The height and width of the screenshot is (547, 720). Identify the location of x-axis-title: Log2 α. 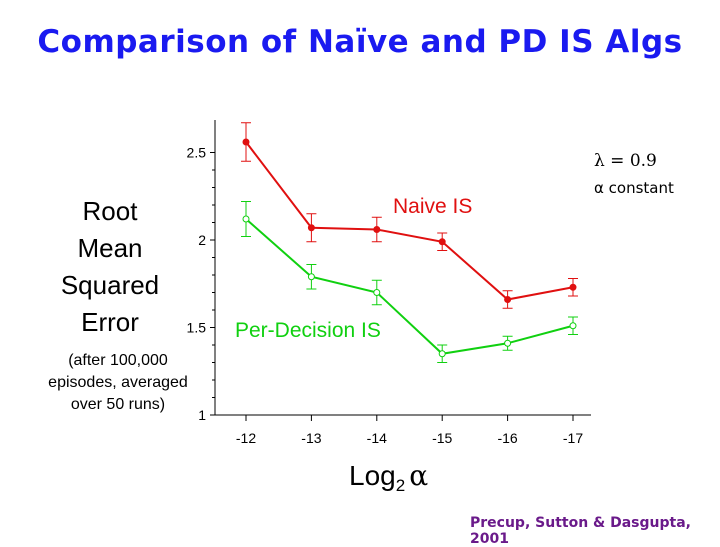
(388, 477).